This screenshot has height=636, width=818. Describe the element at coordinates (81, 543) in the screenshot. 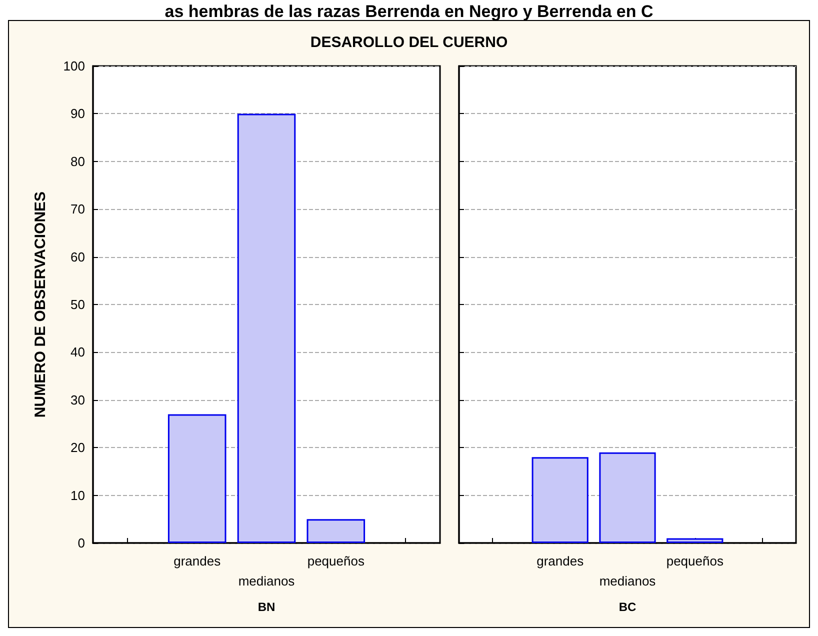

I see `y-tick-label: 0` at that location.